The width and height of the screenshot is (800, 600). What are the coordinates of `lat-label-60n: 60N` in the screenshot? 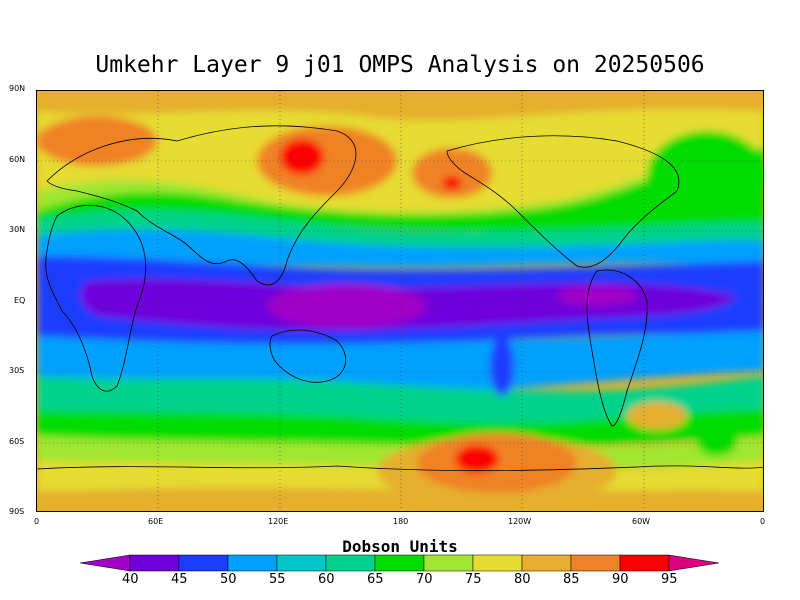 It's located at (17, 159).